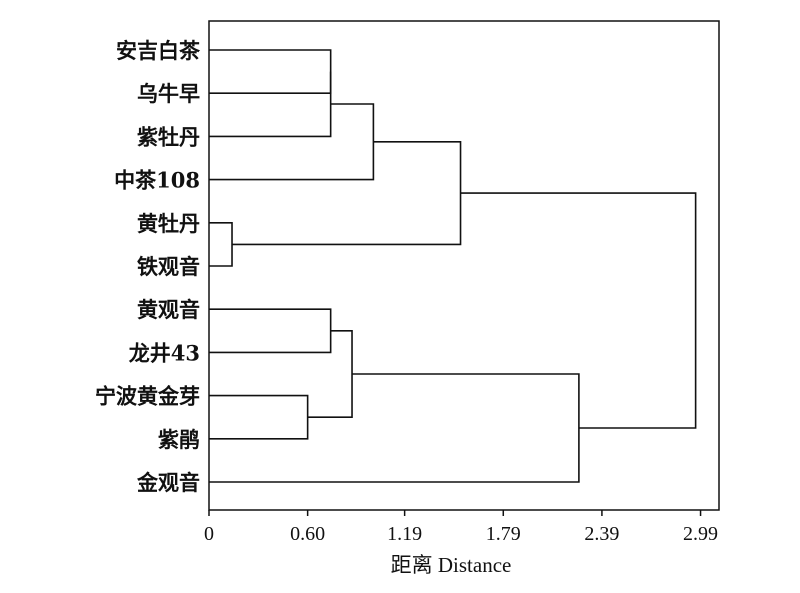 The image size is (800, 593). I want to click on leaf-label: 宁波黄金芽, so click(147, 396).